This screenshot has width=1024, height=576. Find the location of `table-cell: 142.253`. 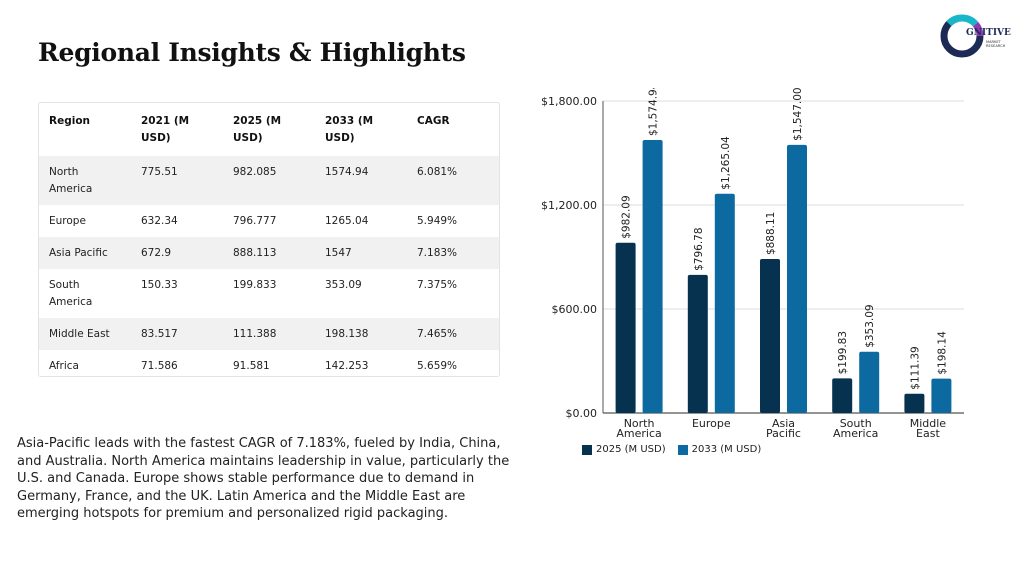

table-cell: 142.253 is located at coordinates (347, 366).